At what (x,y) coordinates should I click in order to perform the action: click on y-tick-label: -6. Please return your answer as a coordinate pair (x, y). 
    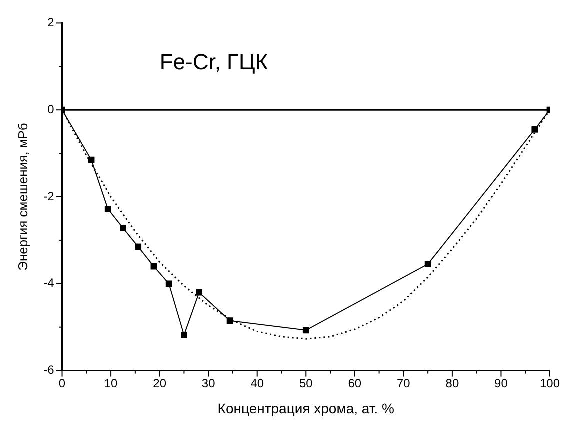
    Looking at the image, I should click on (49, 370).